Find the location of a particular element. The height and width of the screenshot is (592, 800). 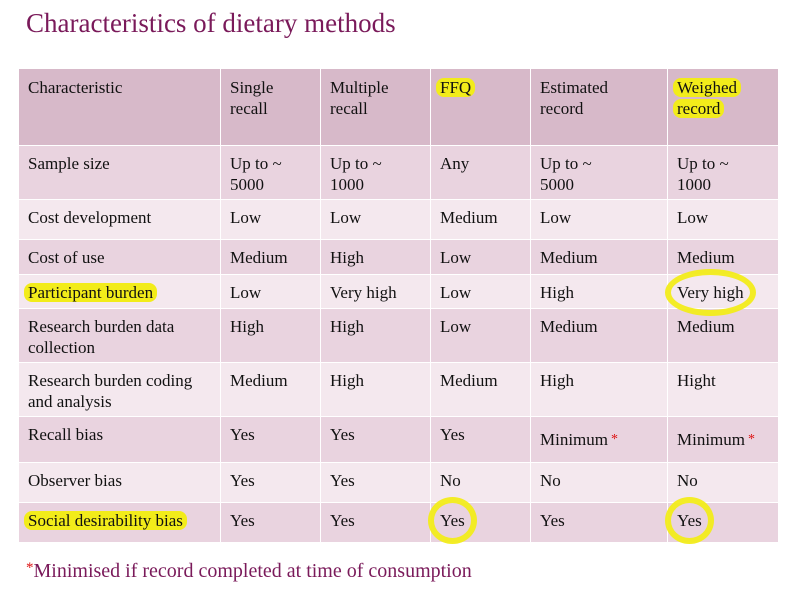

row-label: Recall bias is located at coordinates (119, 439).